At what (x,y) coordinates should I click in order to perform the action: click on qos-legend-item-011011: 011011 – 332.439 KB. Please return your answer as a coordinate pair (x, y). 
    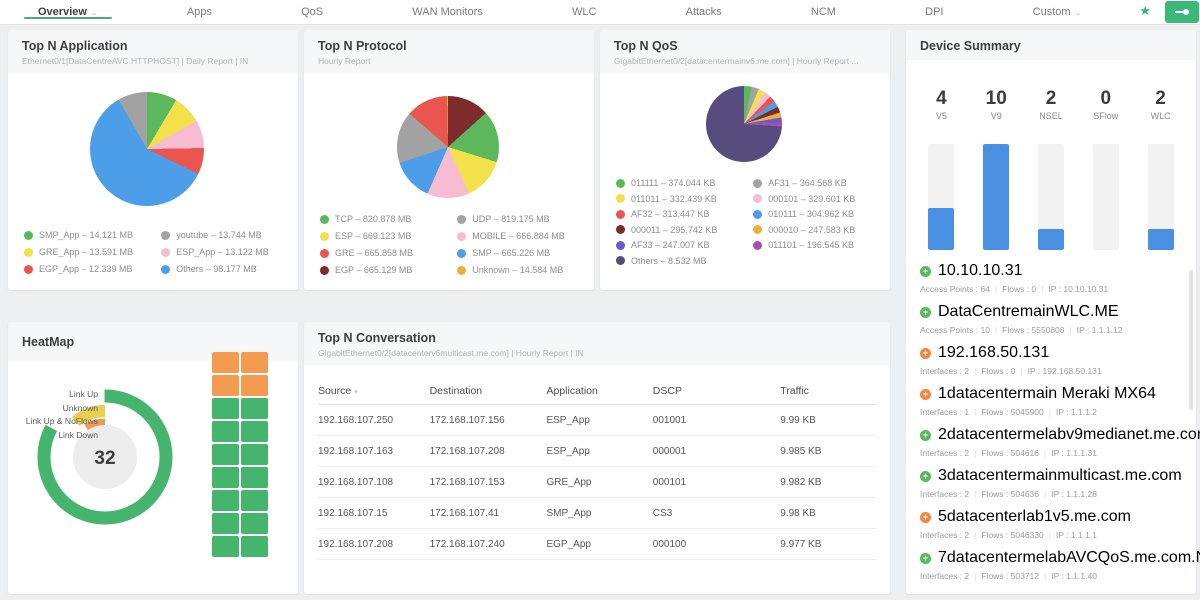
    Looking at the image, I should click on (683, 199).